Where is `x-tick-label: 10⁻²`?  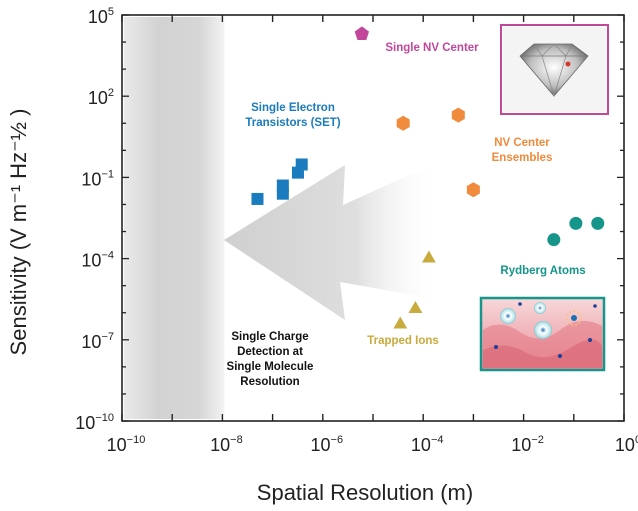
x-tick-label: 10⁻² is located at coordinates (527, 444).